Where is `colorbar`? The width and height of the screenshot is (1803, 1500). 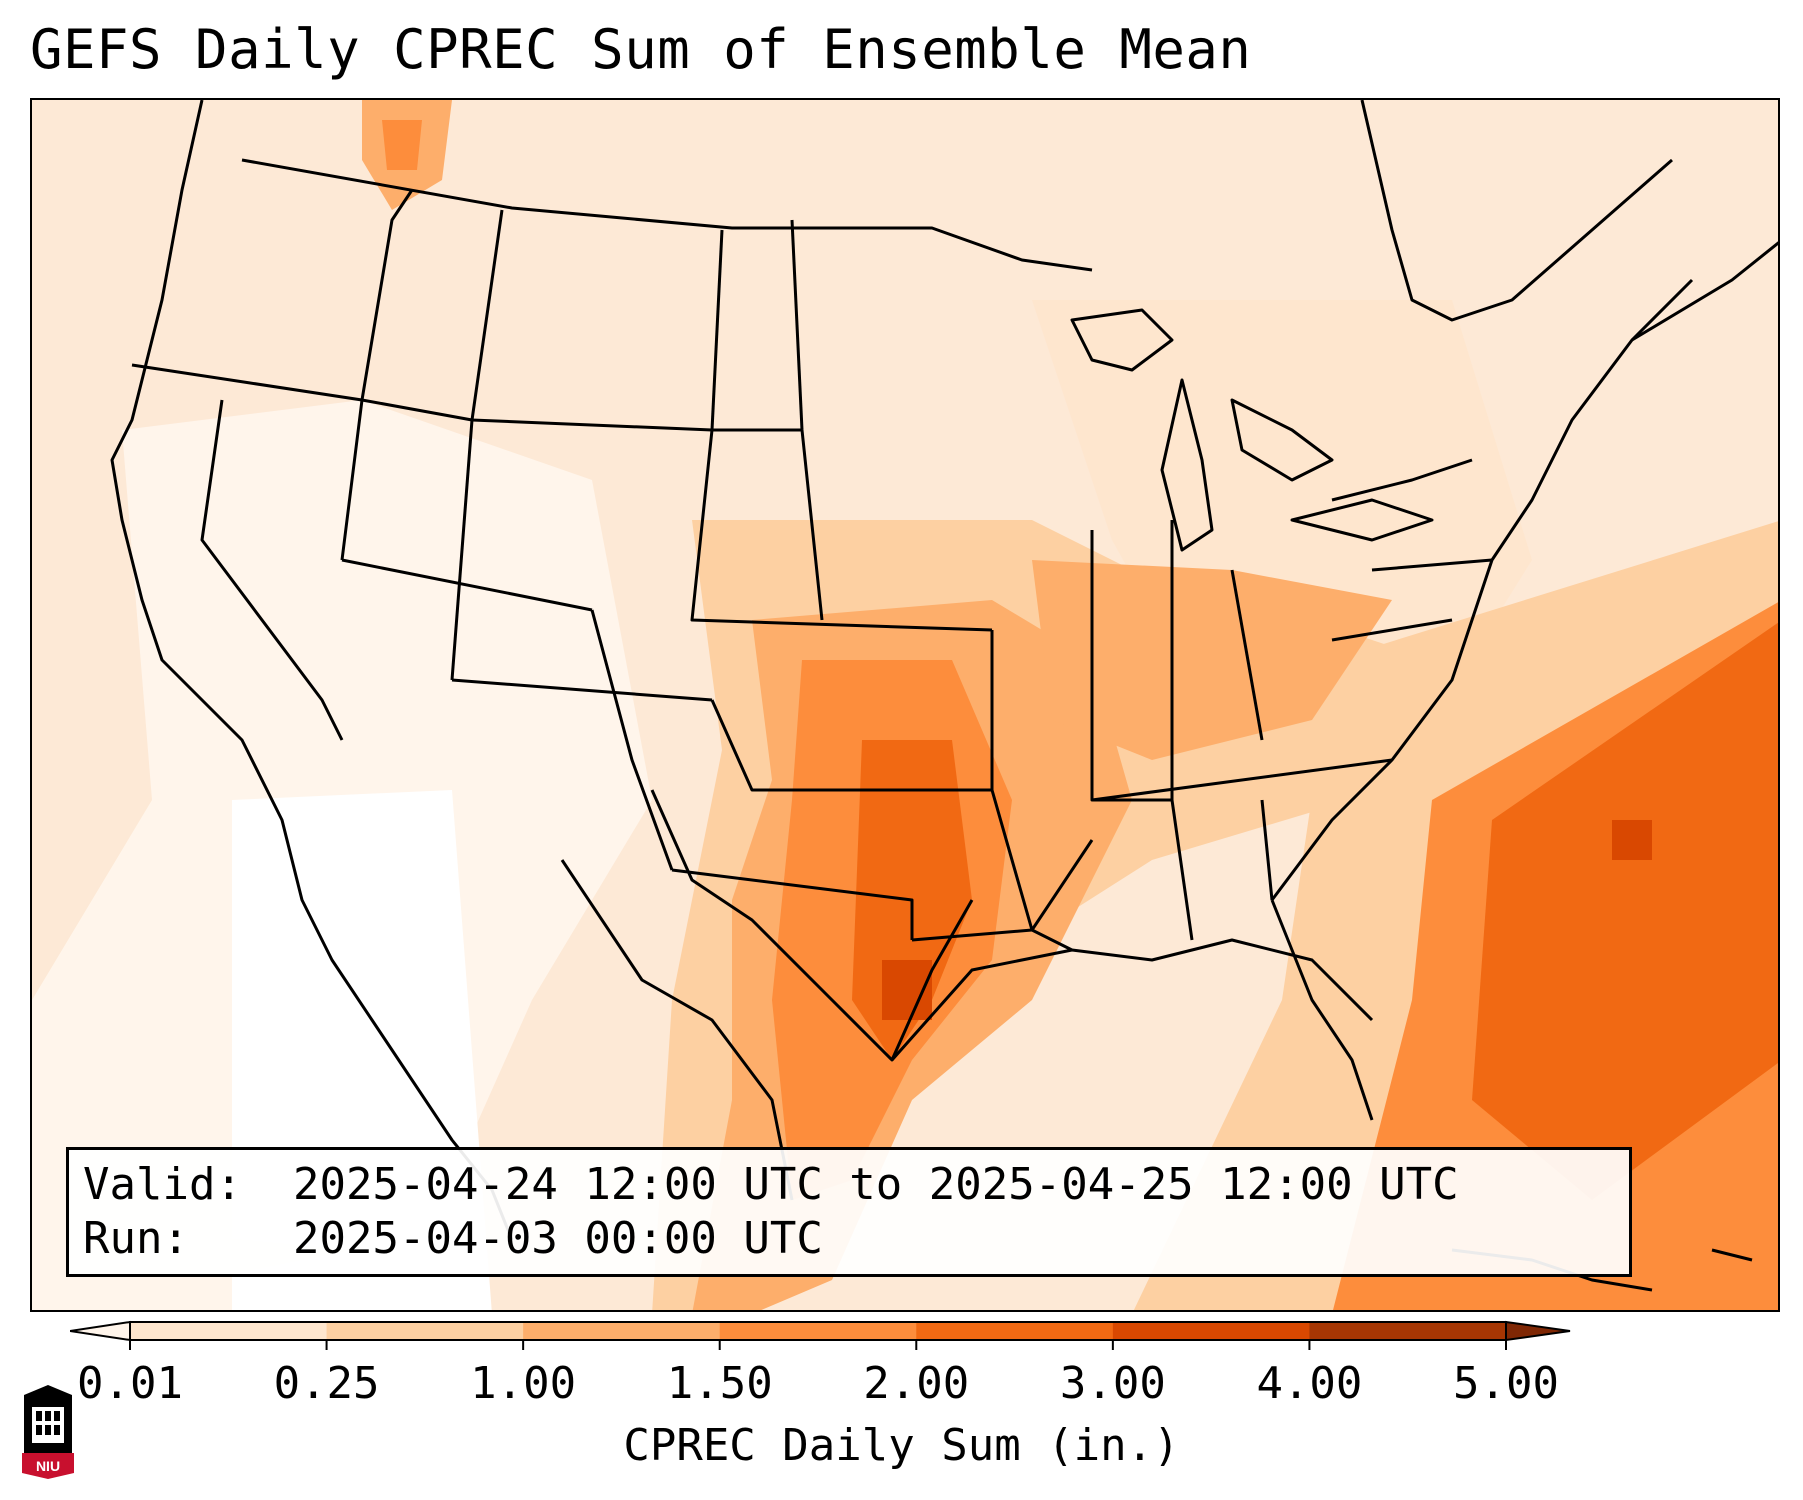 colorbar is located at coordinates (820, 1335).